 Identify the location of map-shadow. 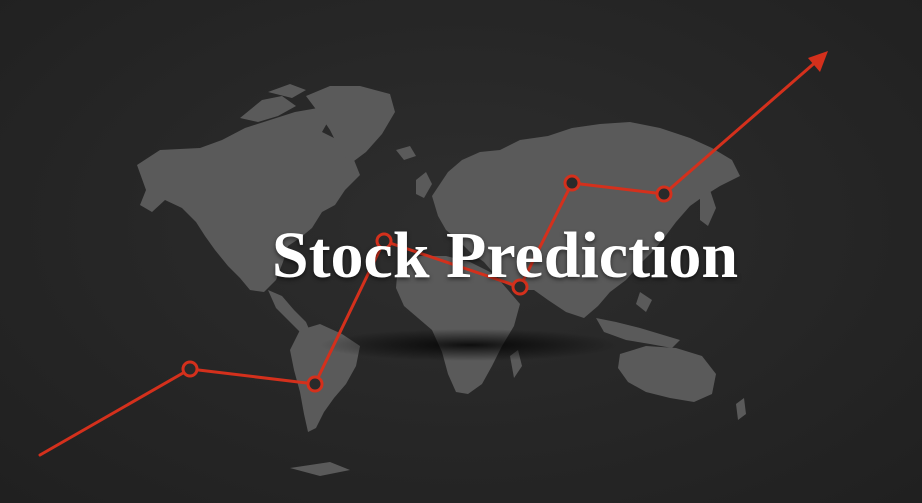
(470, 345).